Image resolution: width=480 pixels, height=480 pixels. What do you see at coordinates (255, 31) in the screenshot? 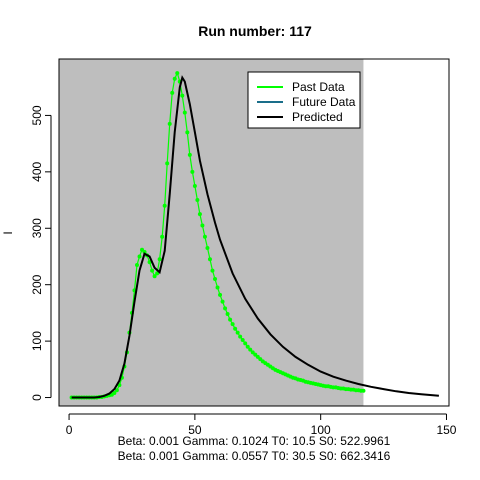
I see `chart-title: Run number: 117` at bounding box center [255, 31].